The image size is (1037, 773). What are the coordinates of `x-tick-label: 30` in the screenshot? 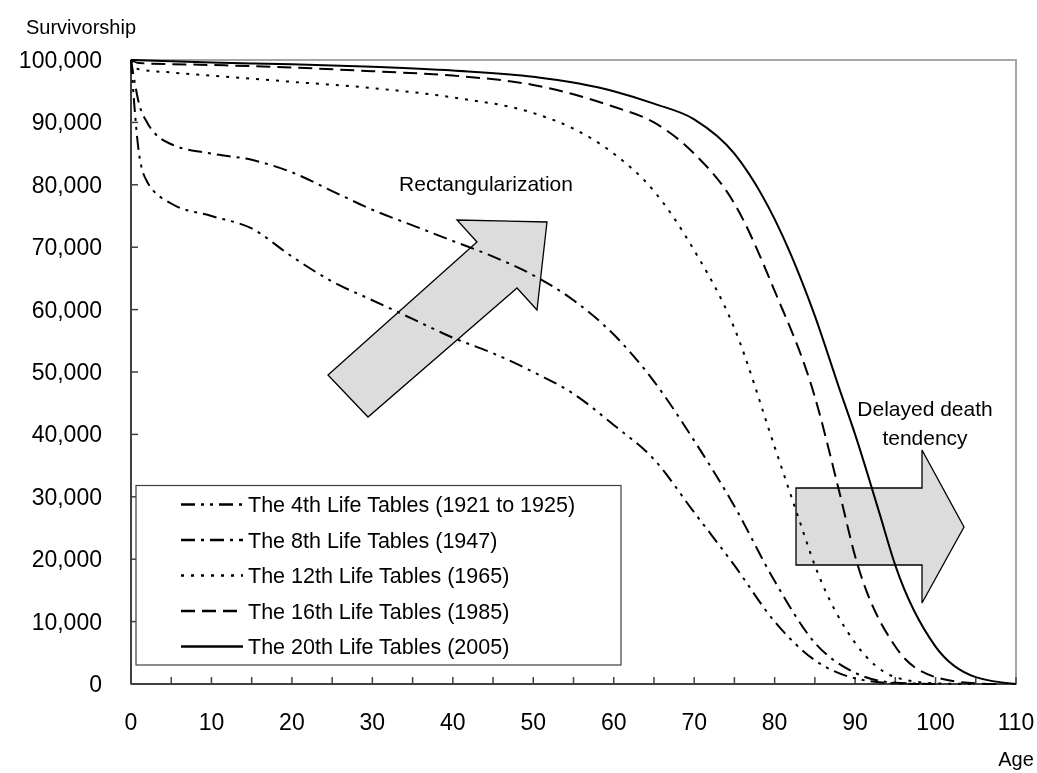 It's located at (372, 722).